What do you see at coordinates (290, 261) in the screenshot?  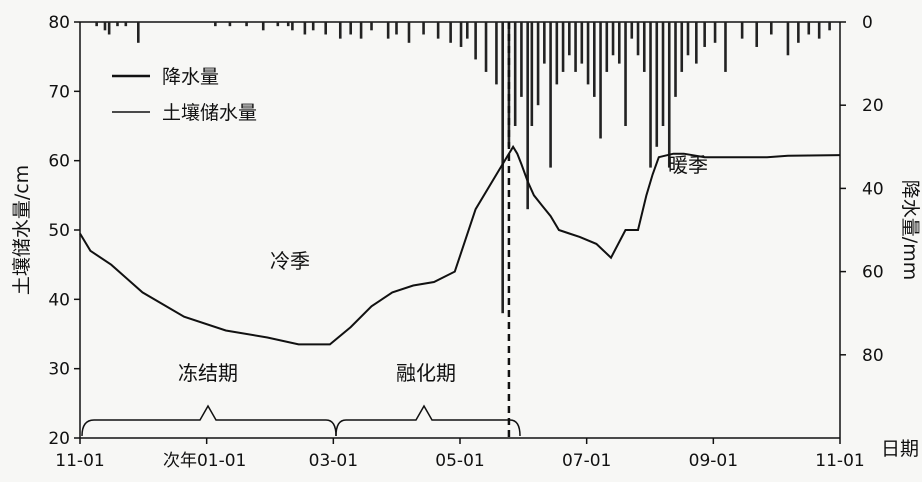 I see `cold-season-label: 冷季` at bounding box center [290, 261].